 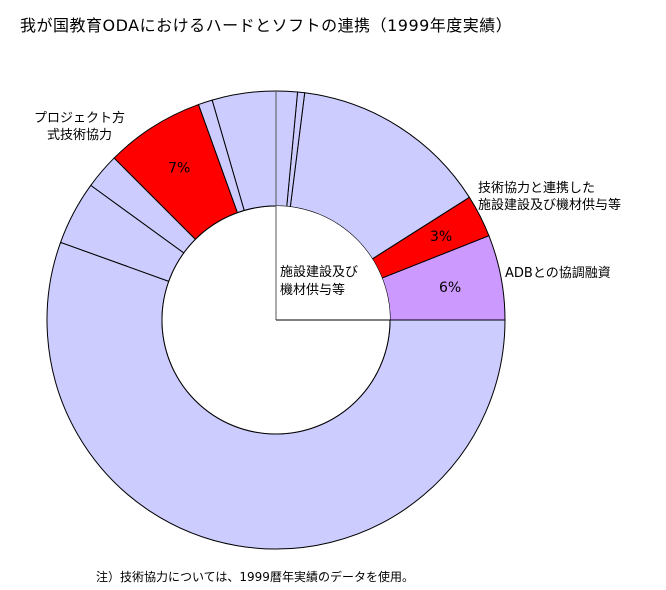 I want to click on pct-label-0: 6%, so click(x=450, y=288).